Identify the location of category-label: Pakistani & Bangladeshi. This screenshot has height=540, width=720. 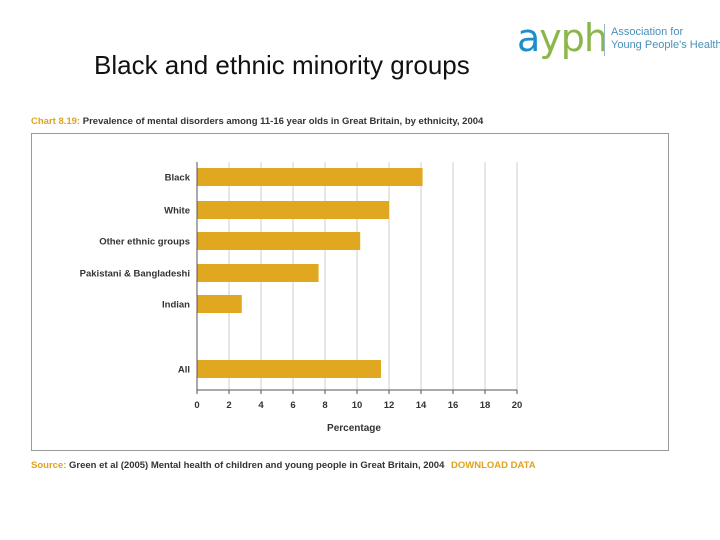
(135, 274).